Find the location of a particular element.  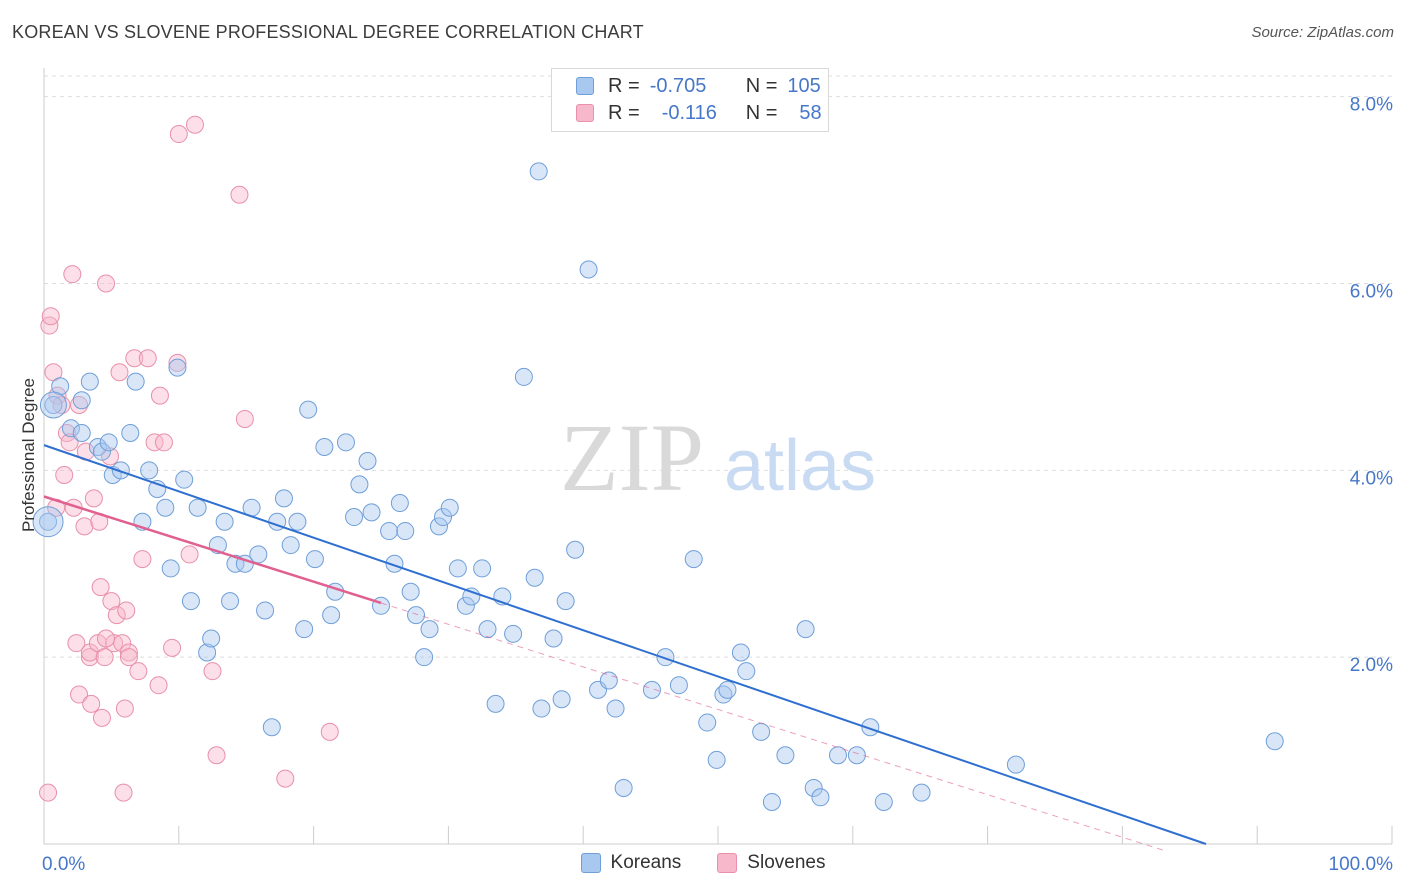

koreans-legend-swatch is located at coordinates (590, 863).